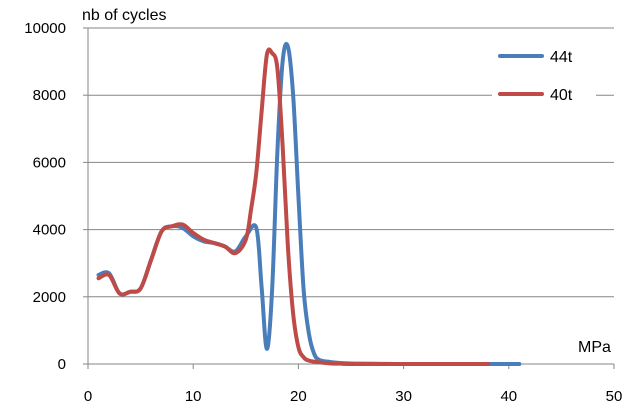 The height and width of the screenshot is (412, 624). Describe the element at coordinates (49, 230) in the screenshot. I see `y-tick-label: 4000` at that location.